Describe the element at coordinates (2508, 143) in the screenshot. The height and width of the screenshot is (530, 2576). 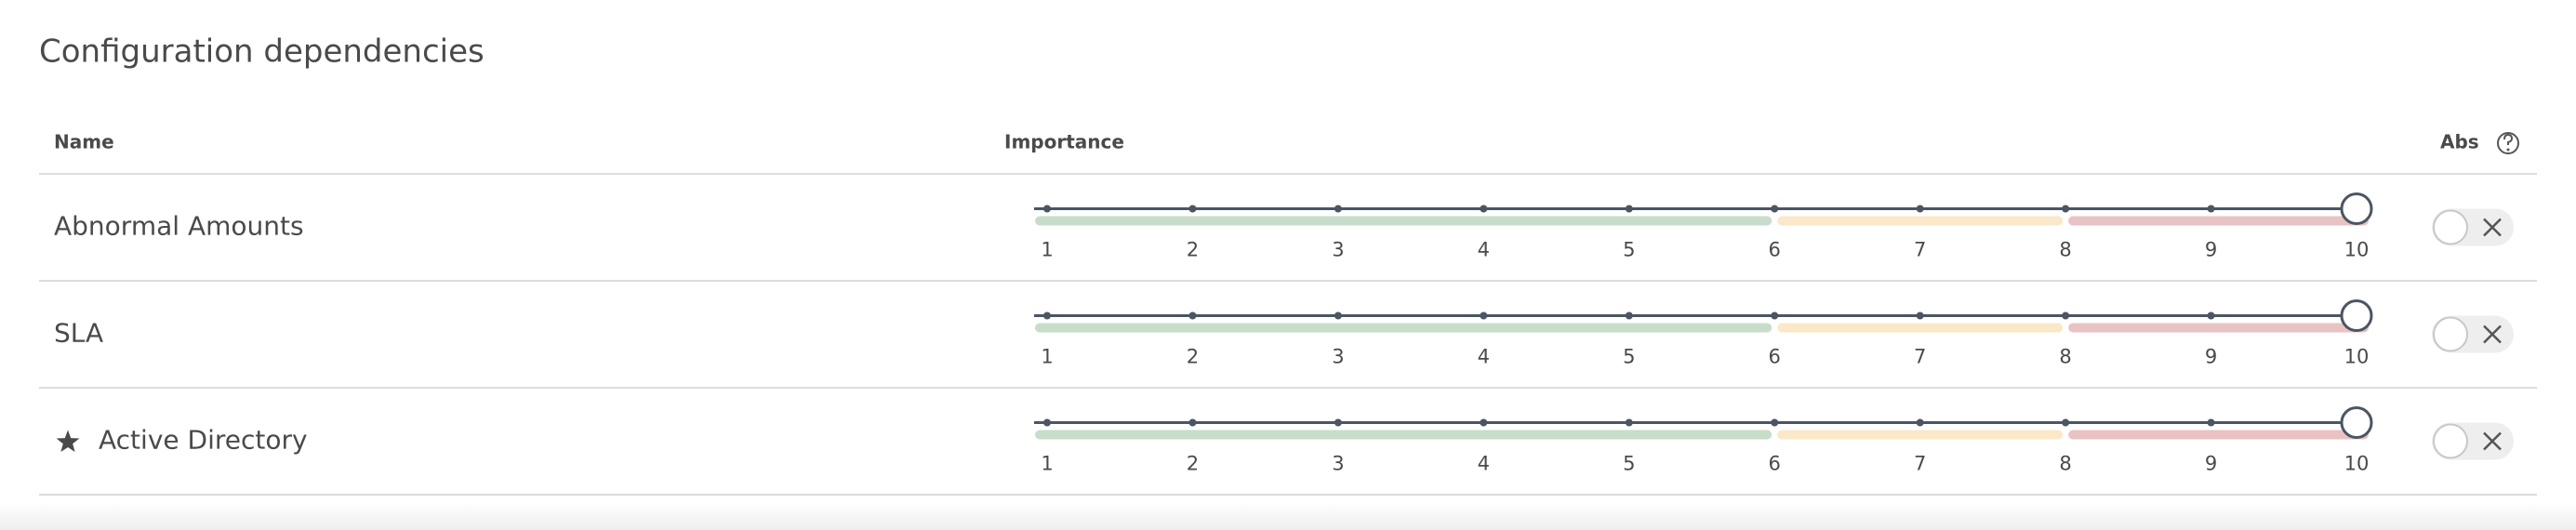
I see `help-icon` at that location.